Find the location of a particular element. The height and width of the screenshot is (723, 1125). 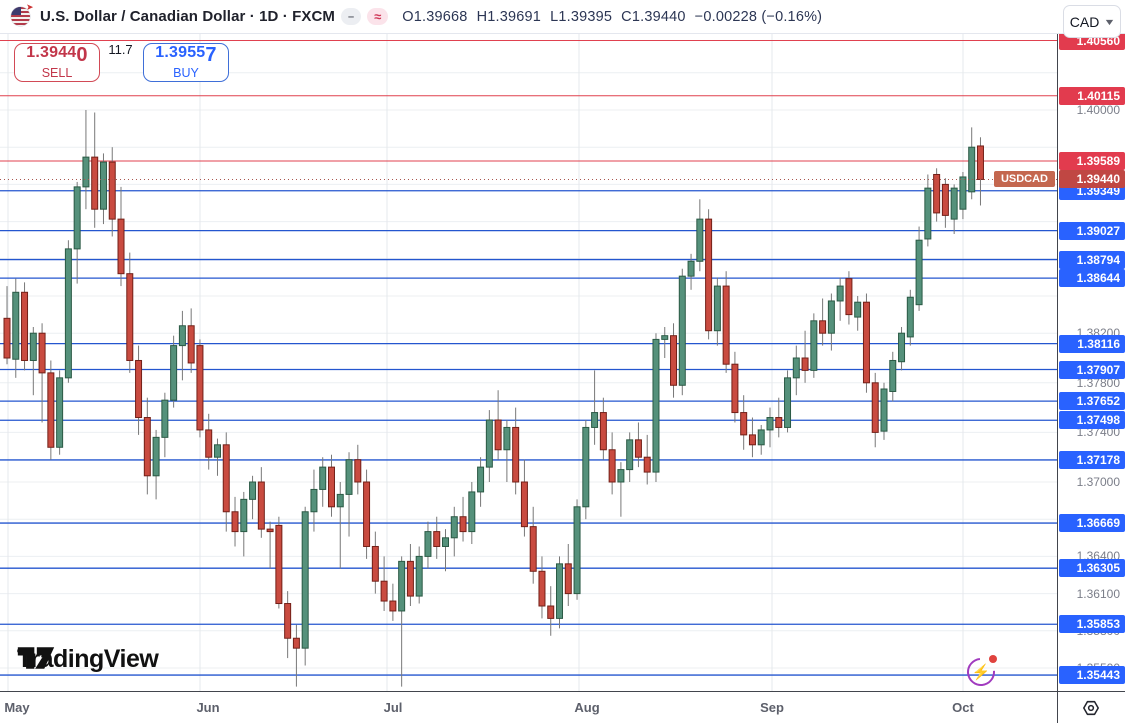

buy-button: 1.39557 BUY is located at coordinates (186, 62).